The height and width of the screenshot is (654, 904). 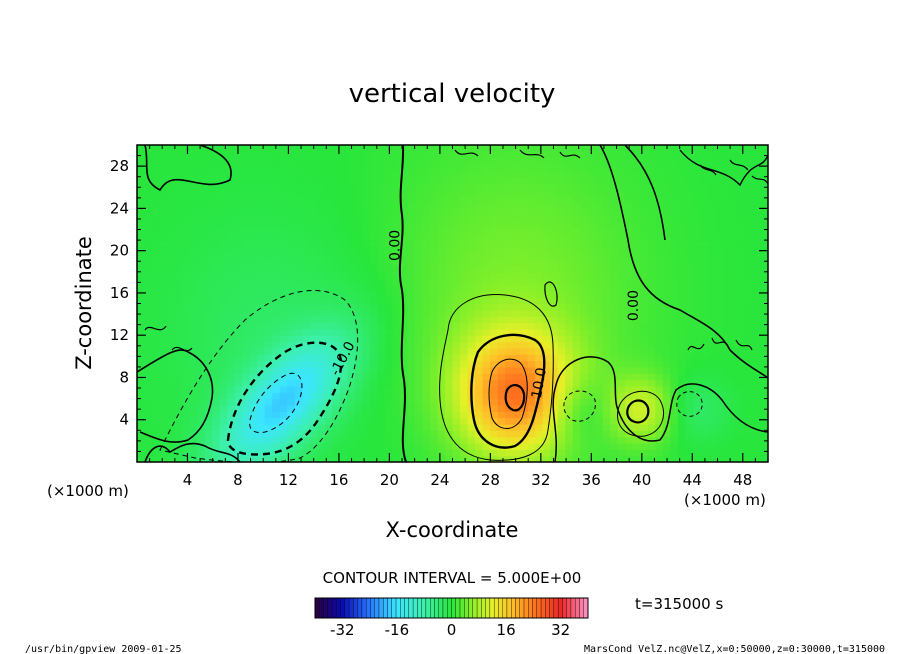 I want to click on contour-15-updraft, so click(x=508, y=393).